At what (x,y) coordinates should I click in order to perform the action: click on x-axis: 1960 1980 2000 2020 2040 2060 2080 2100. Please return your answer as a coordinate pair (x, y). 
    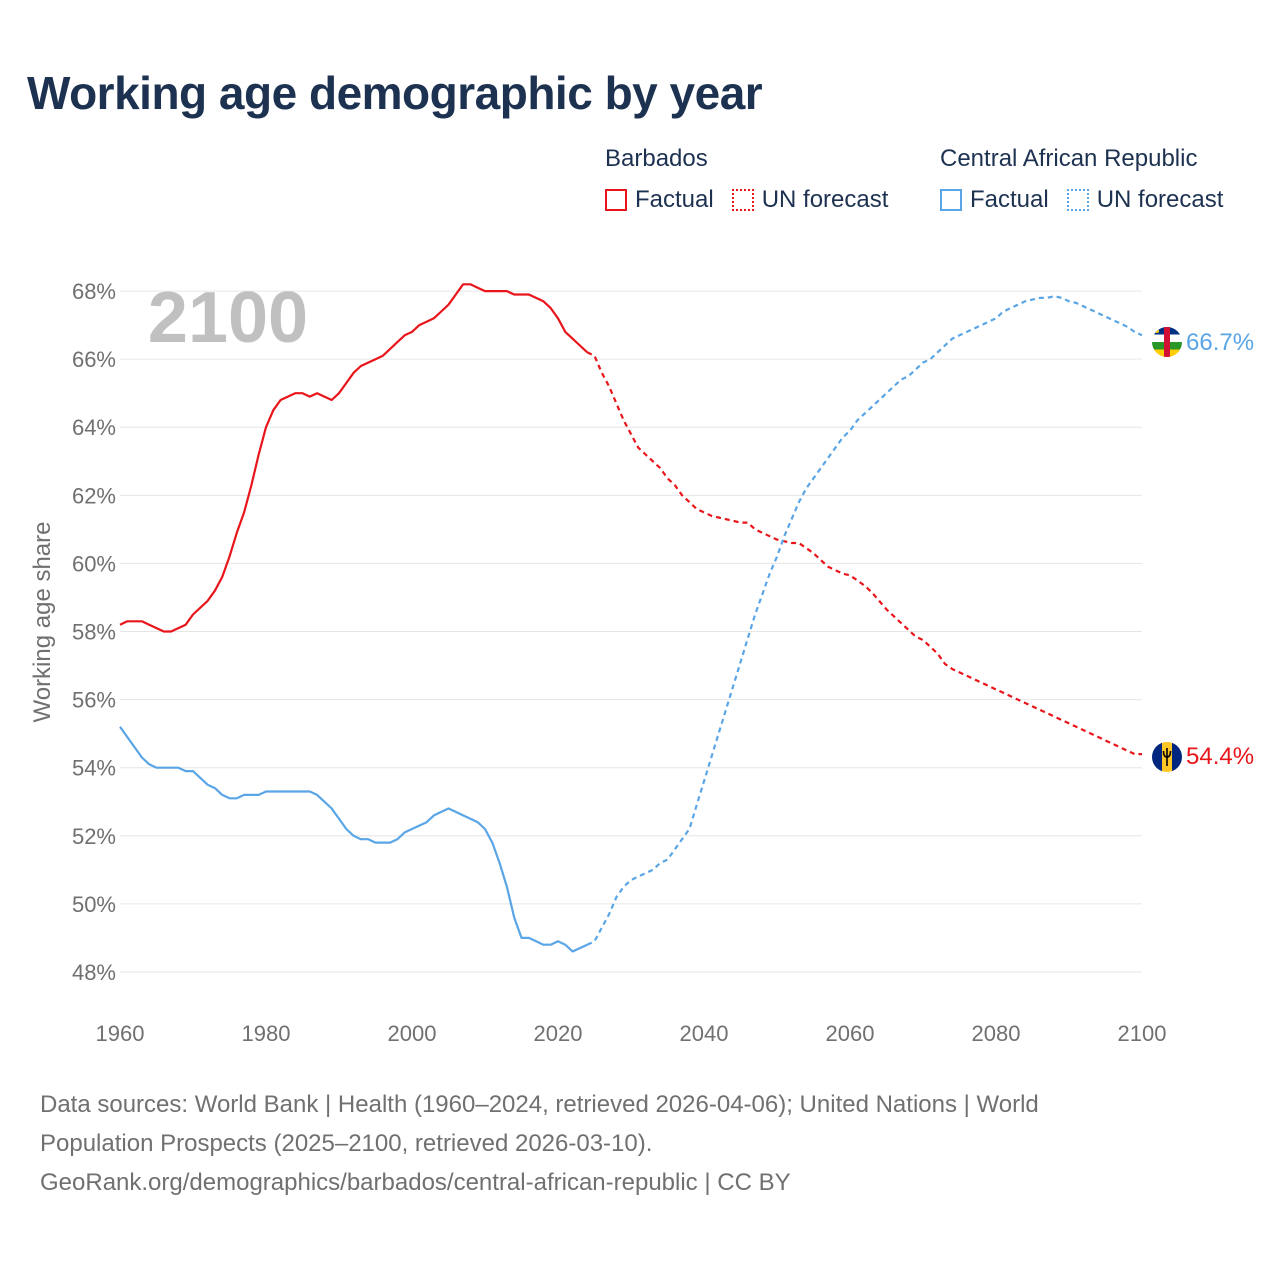
    Looking at the image, I should click on (631, 1033).